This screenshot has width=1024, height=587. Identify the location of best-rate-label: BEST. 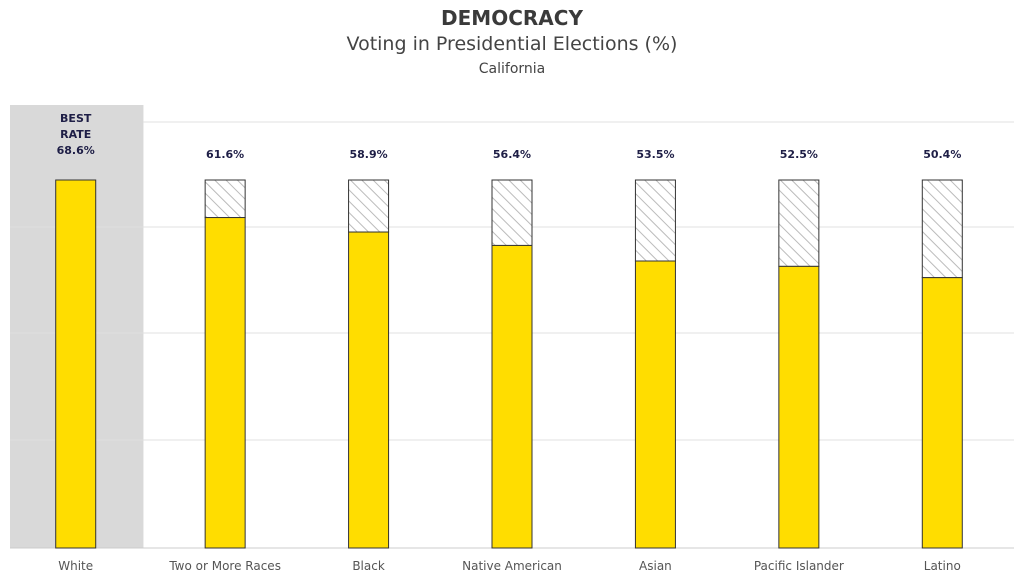
(76, 118).